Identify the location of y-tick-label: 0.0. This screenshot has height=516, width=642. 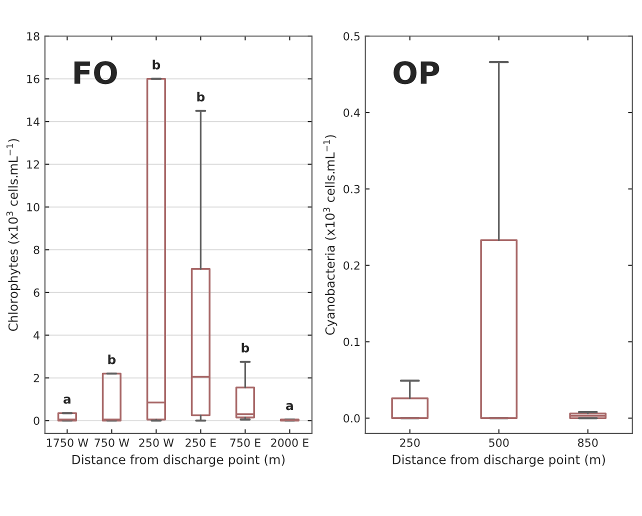
(352, 418).